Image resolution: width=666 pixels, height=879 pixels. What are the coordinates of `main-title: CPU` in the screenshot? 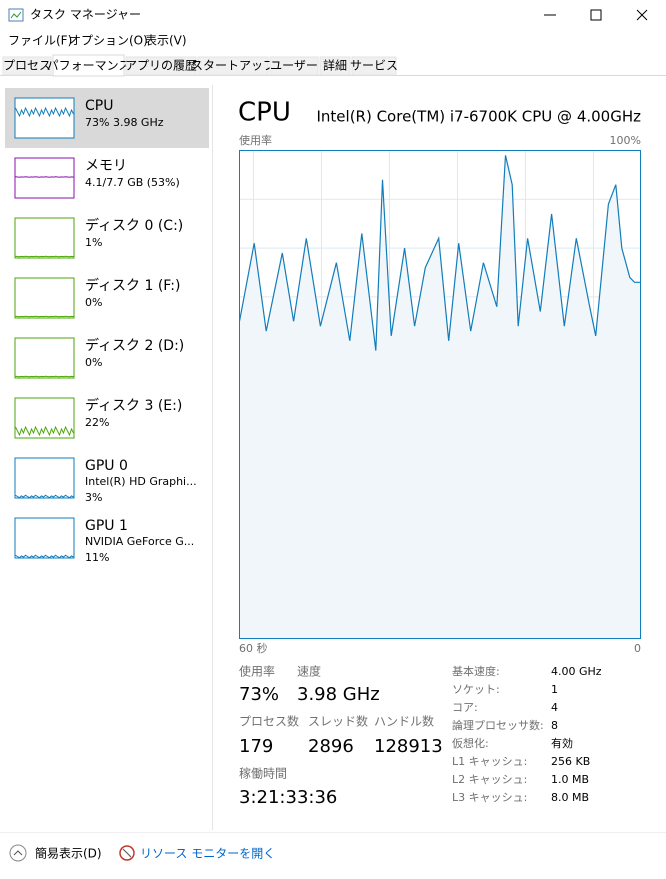 It's located at (264, 113).